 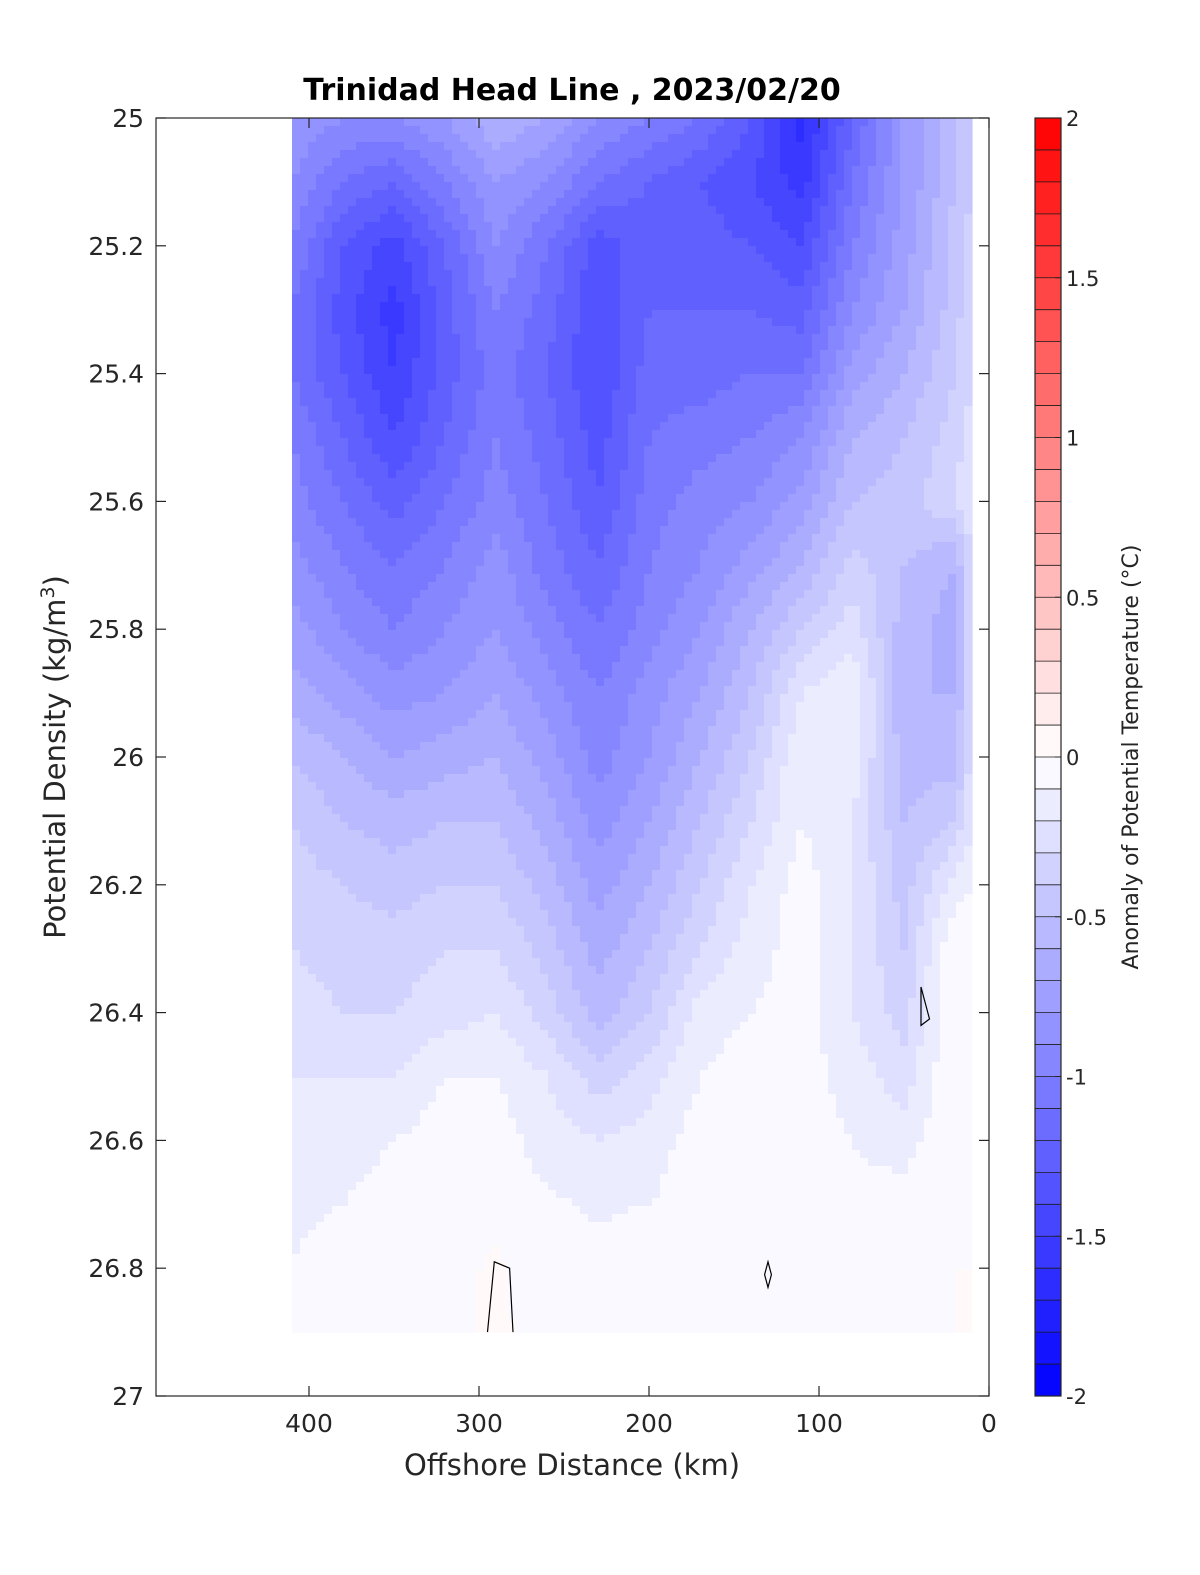 I want to click on zero-contour-line, so click(x=925, y=1006).